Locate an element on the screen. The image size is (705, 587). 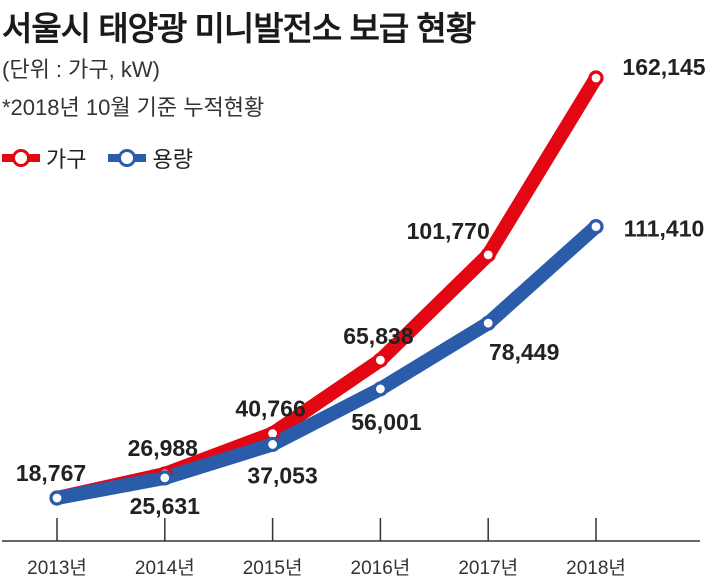
capacity-line-icon is located at coordinates (127, 158).